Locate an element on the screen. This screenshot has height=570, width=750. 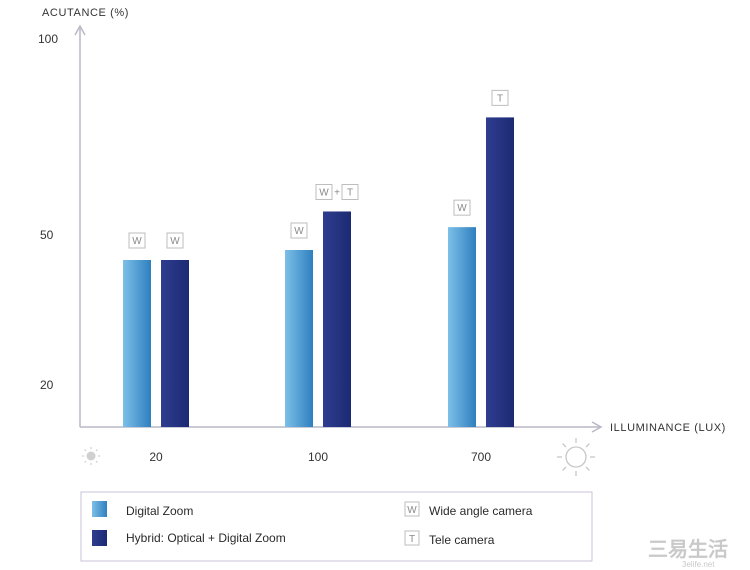
x-tick-label: 20 is located at coordinates (156, 457).